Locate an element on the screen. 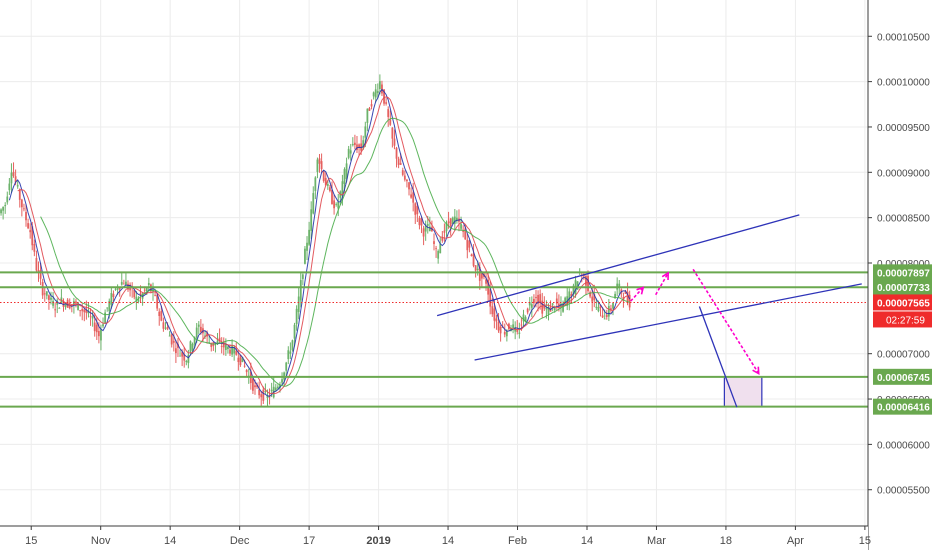 This screenshot has width=932, height=555. last-price-tag-label: 0.00007565 is located at coordinates (903, 303).